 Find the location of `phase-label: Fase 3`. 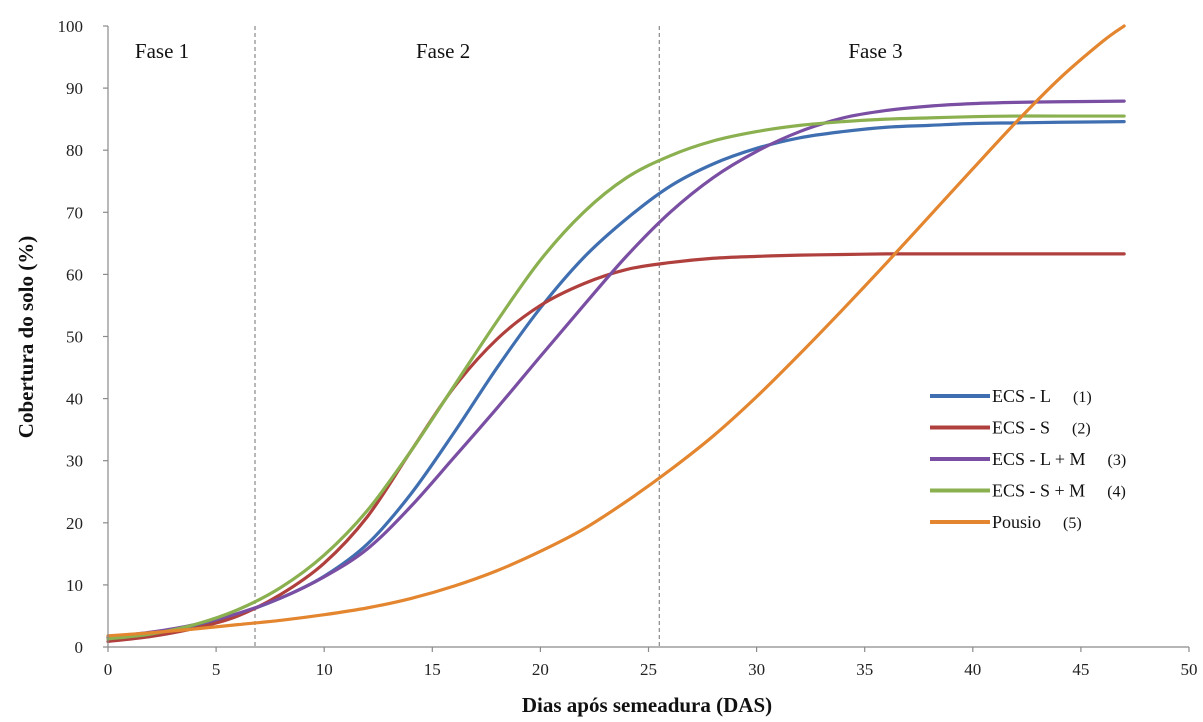

phase-label: Fase 3 is located at coordinates (875, 51).